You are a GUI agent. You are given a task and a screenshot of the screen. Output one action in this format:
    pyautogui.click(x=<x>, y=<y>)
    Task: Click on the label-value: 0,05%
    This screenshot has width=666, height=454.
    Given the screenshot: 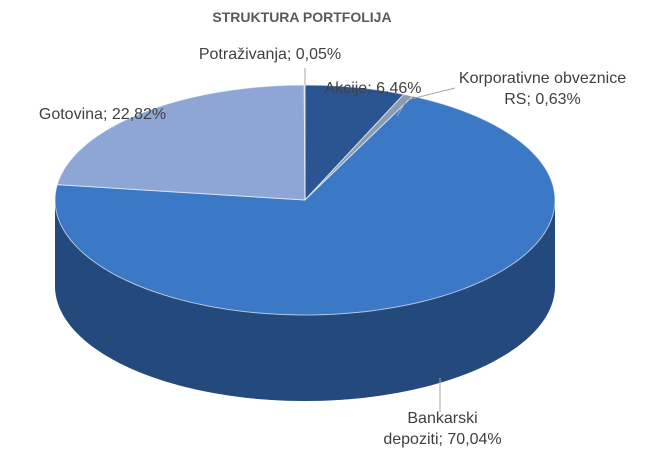 What is the action you would take?
    pyautogui.click(x=318, y=54)
    